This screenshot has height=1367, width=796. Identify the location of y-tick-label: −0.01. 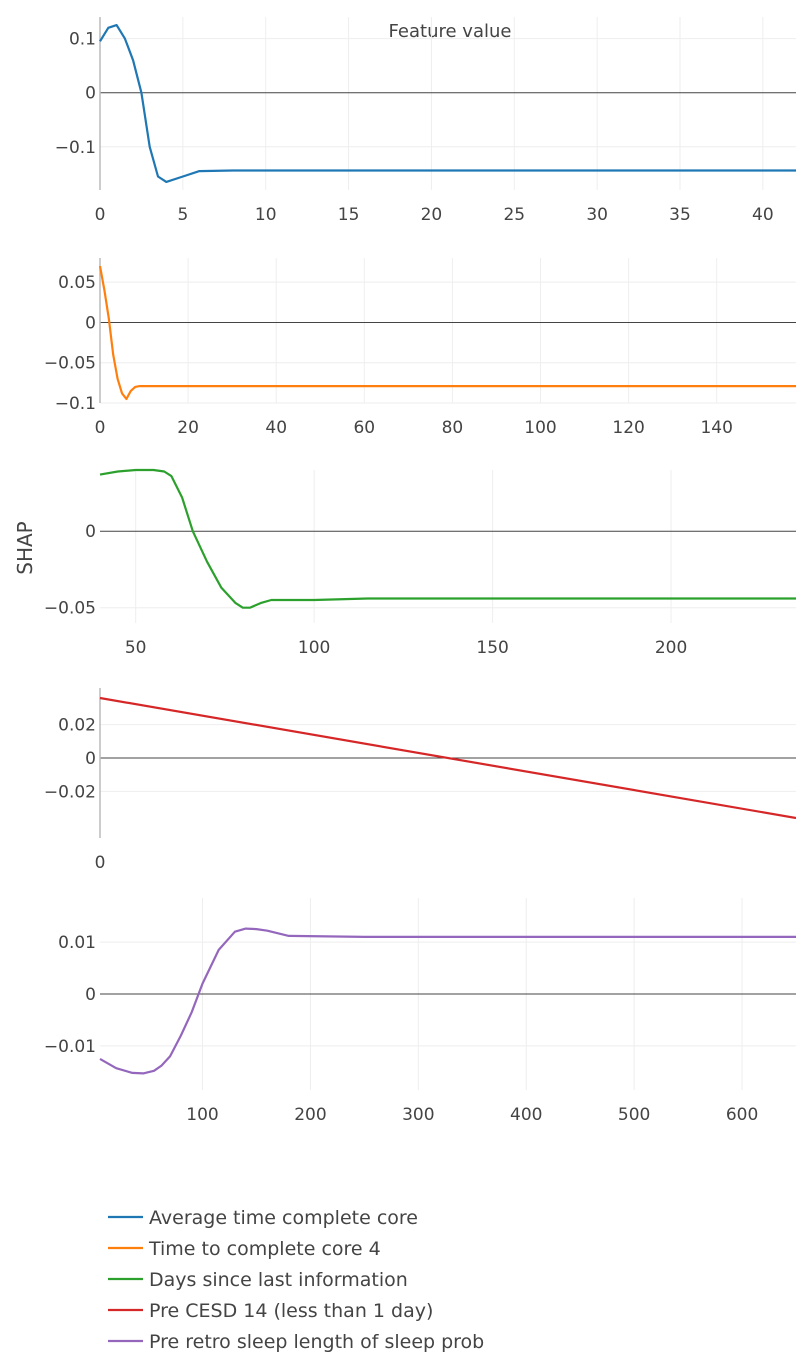
(70, 1047).